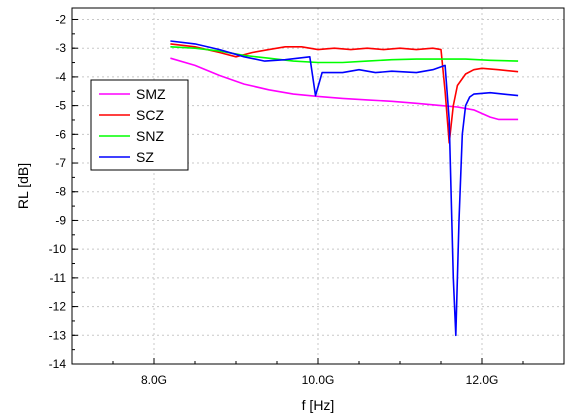 The width and height of the screenshot is (575, 417). Describe the element at coordinates (60, 134) in the screenshot. I see `y-tick-label: -6` at that location.